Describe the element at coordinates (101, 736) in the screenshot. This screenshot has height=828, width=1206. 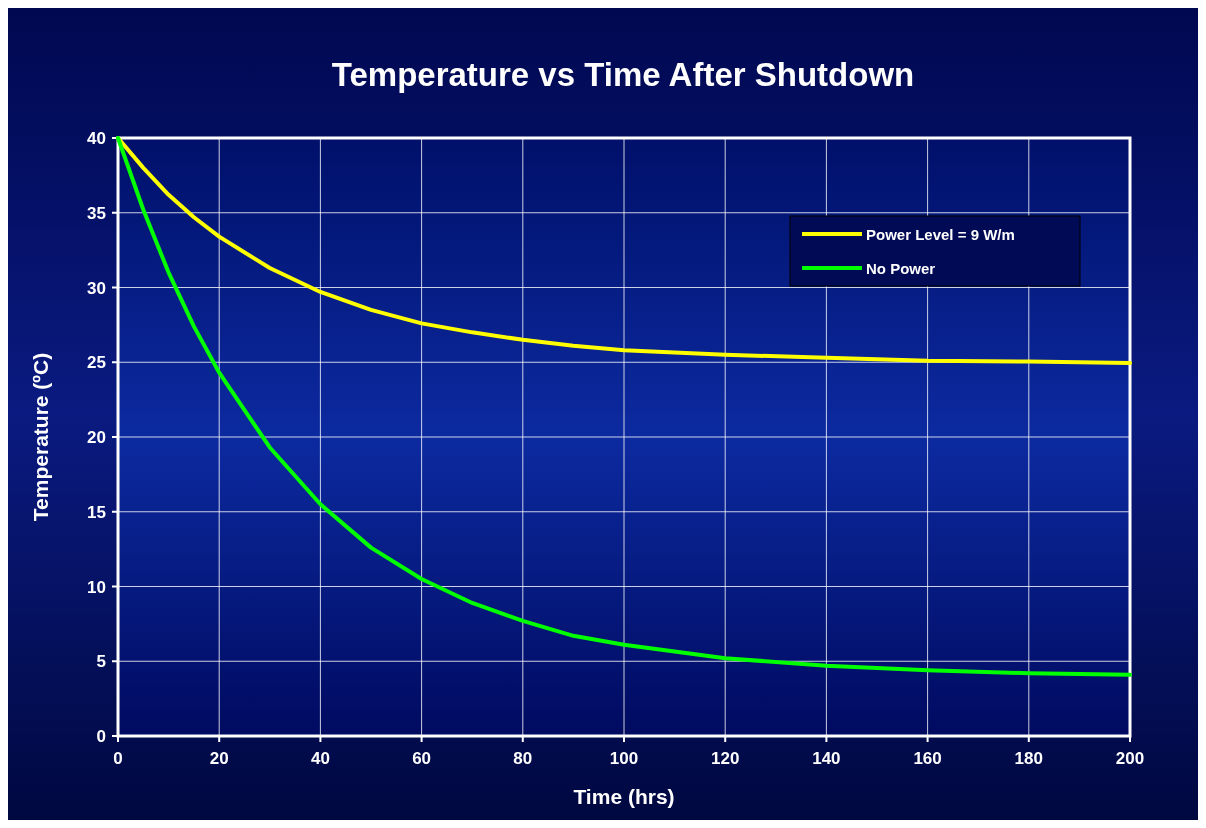
I see `y-tick-label: 0` at that location.